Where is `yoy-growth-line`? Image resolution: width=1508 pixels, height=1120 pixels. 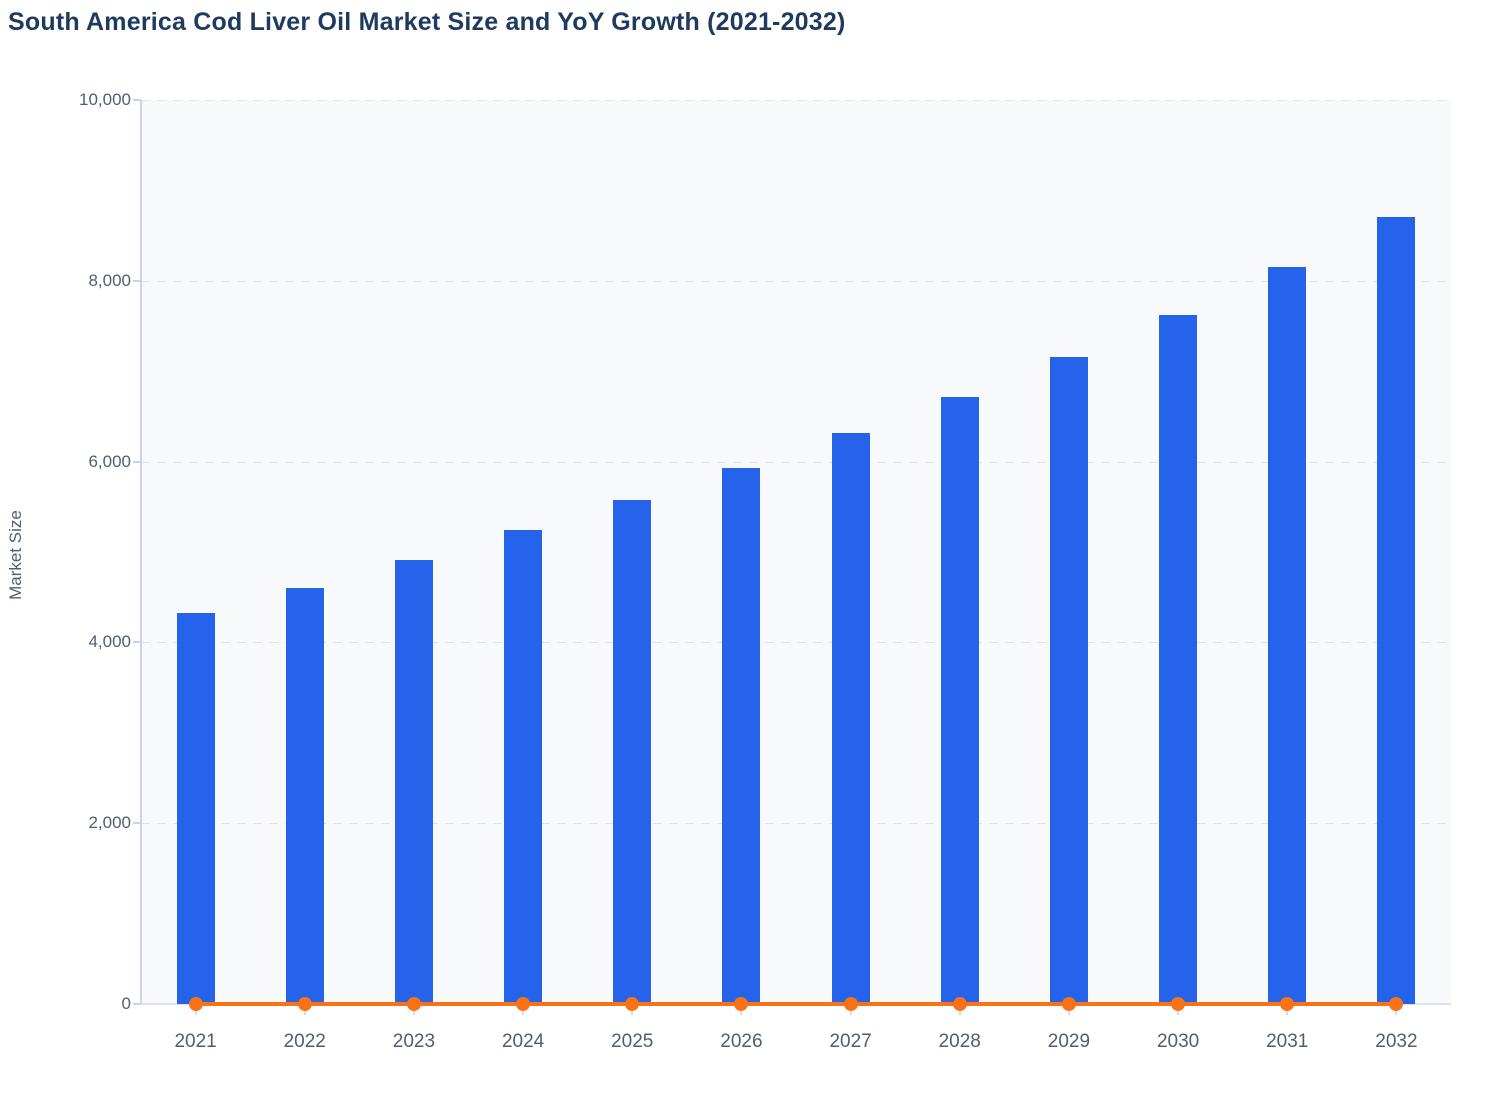
yoy-growth-line is located at coordinates (796, 1004).